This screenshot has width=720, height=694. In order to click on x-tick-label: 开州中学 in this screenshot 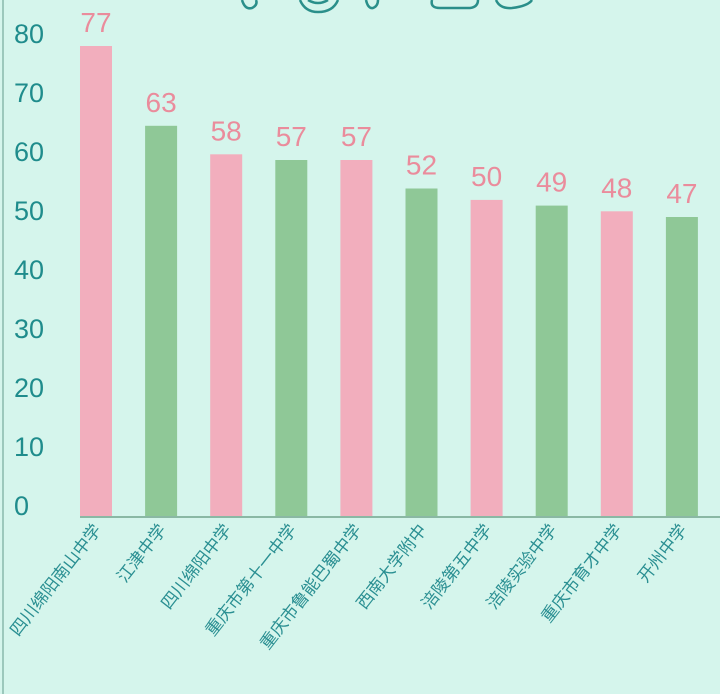, I will do `click(663, 554)`.